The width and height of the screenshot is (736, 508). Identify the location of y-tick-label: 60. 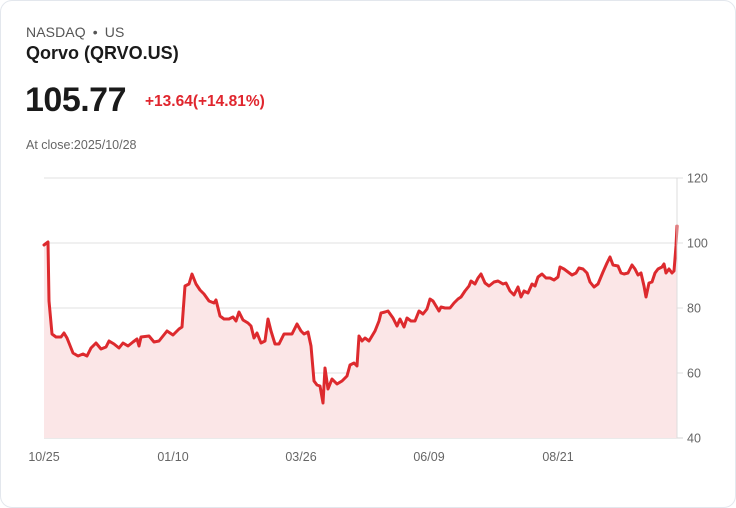
(694, 374).